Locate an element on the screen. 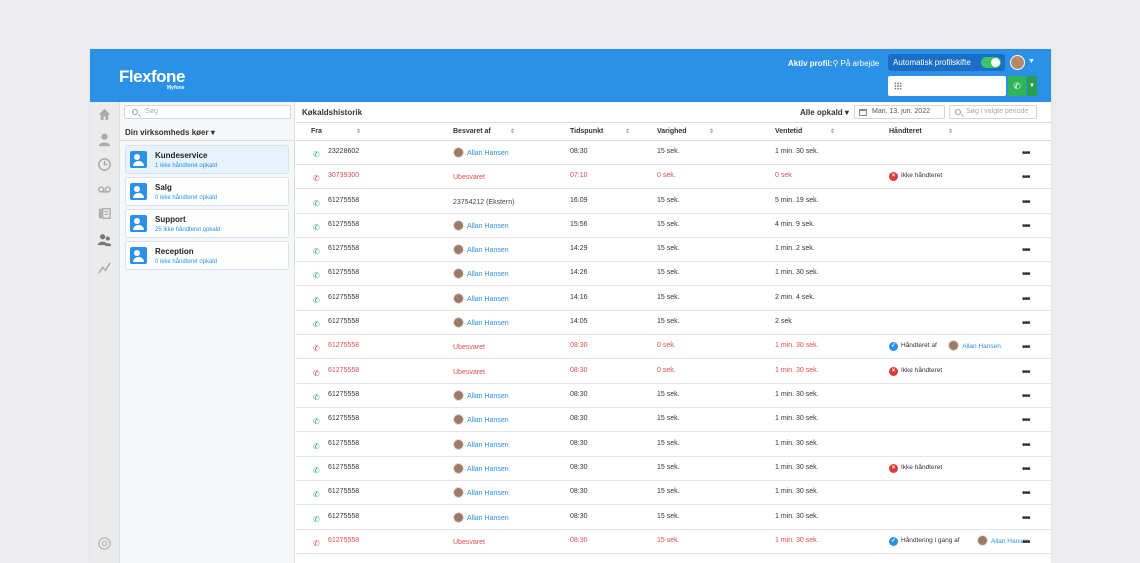 Image resolution: width=1140 pixels, height=563 pixels. chevron-down-icon: ▼ is located at coordinates (1031, 61).